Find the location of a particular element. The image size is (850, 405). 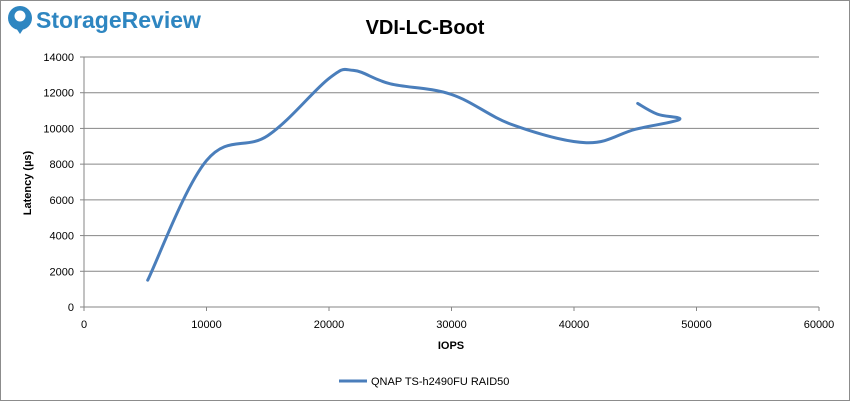

y-axis-label: Latency (µs) is located at coordinates (28, 182).